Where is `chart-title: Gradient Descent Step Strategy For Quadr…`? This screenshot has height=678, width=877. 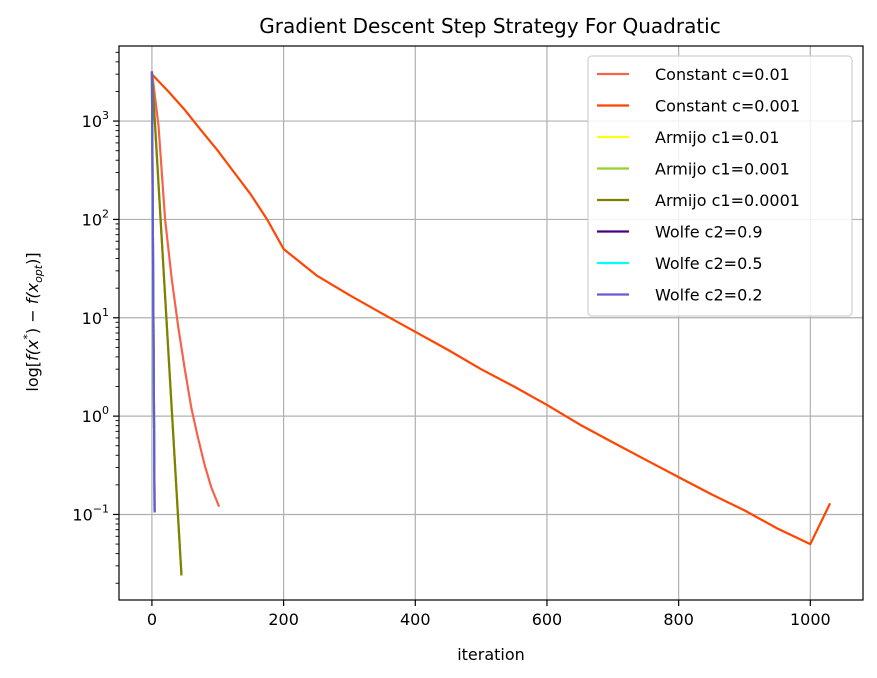
chart-title: Gradient Descent Step Strategy For Quadr… is located at coordinates (490, 26).